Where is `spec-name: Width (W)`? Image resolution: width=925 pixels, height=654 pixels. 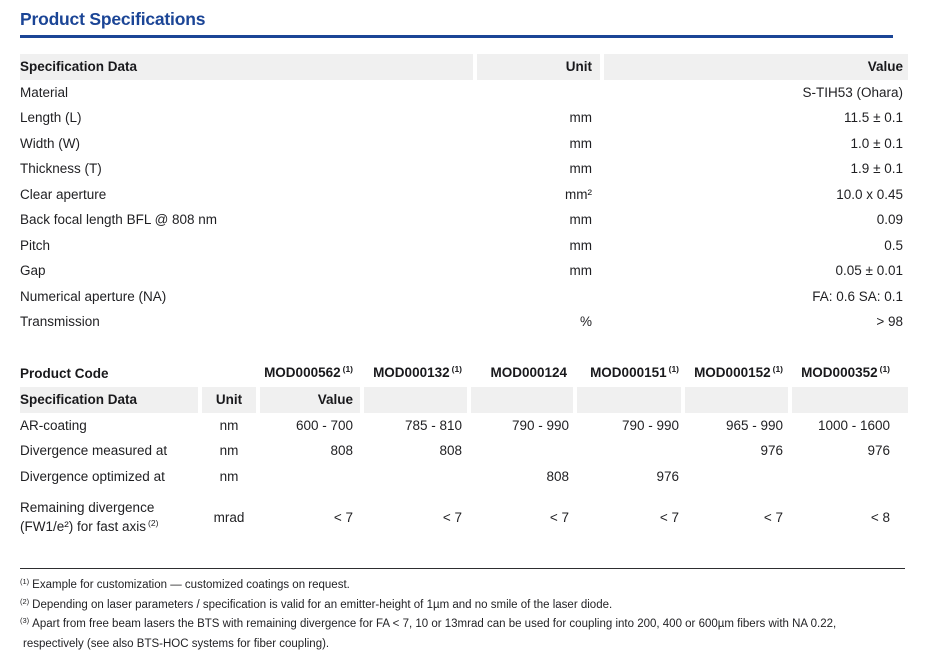
spec-name: Width (W) is located at coordinates (246, 144).